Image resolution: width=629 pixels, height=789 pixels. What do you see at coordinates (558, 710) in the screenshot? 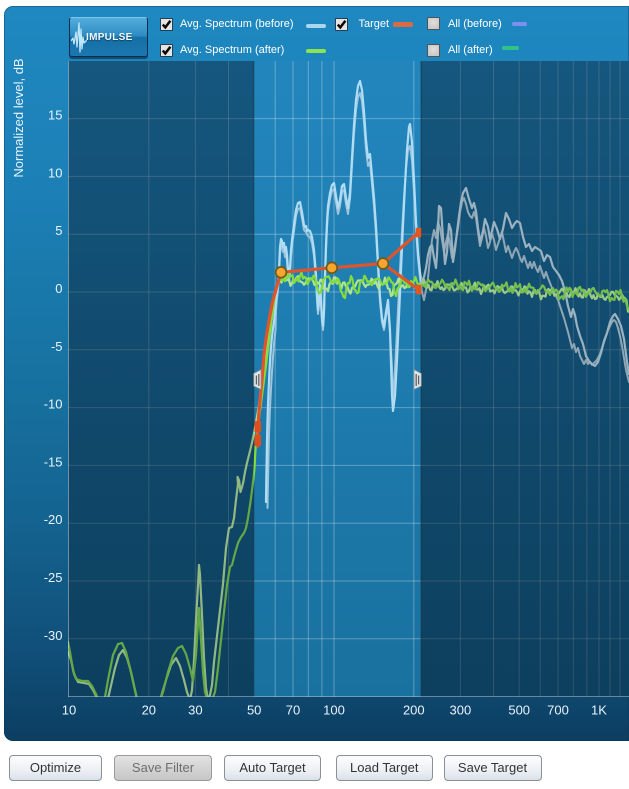
I see `svg-text: 700` at bounding box center [558, 710].